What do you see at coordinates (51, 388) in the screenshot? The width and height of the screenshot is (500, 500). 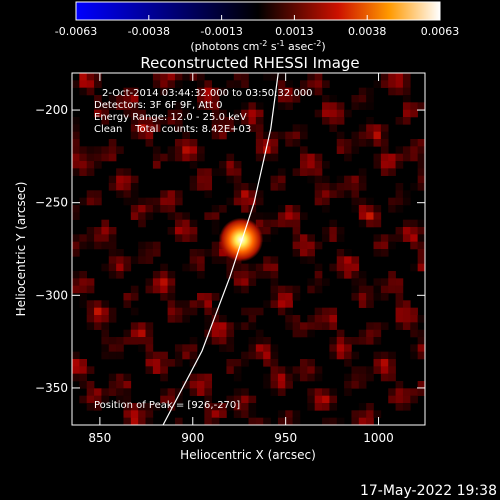 I see `y-tick-label: −350` at bounding box center [51, 388].